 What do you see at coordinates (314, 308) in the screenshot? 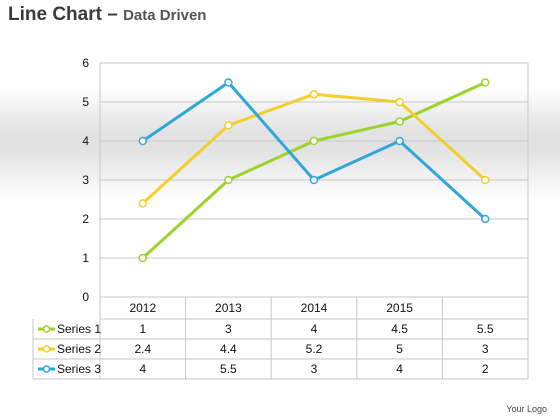
I see `x-category-label: 2014` at bounding box center [314, 308].